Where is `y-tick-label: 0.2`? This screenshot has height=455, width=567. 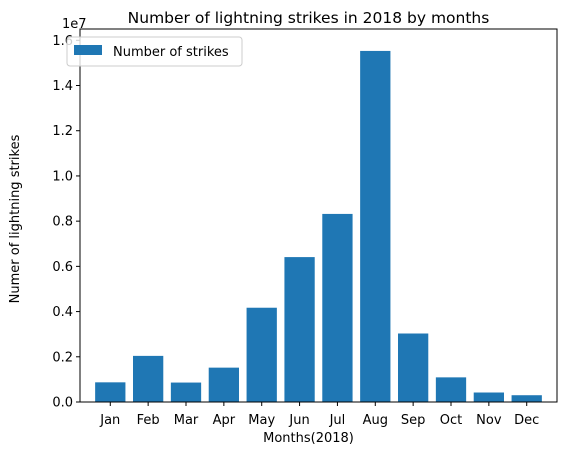 y-tick-label: 0.2 is located at coordinates (62, 357).